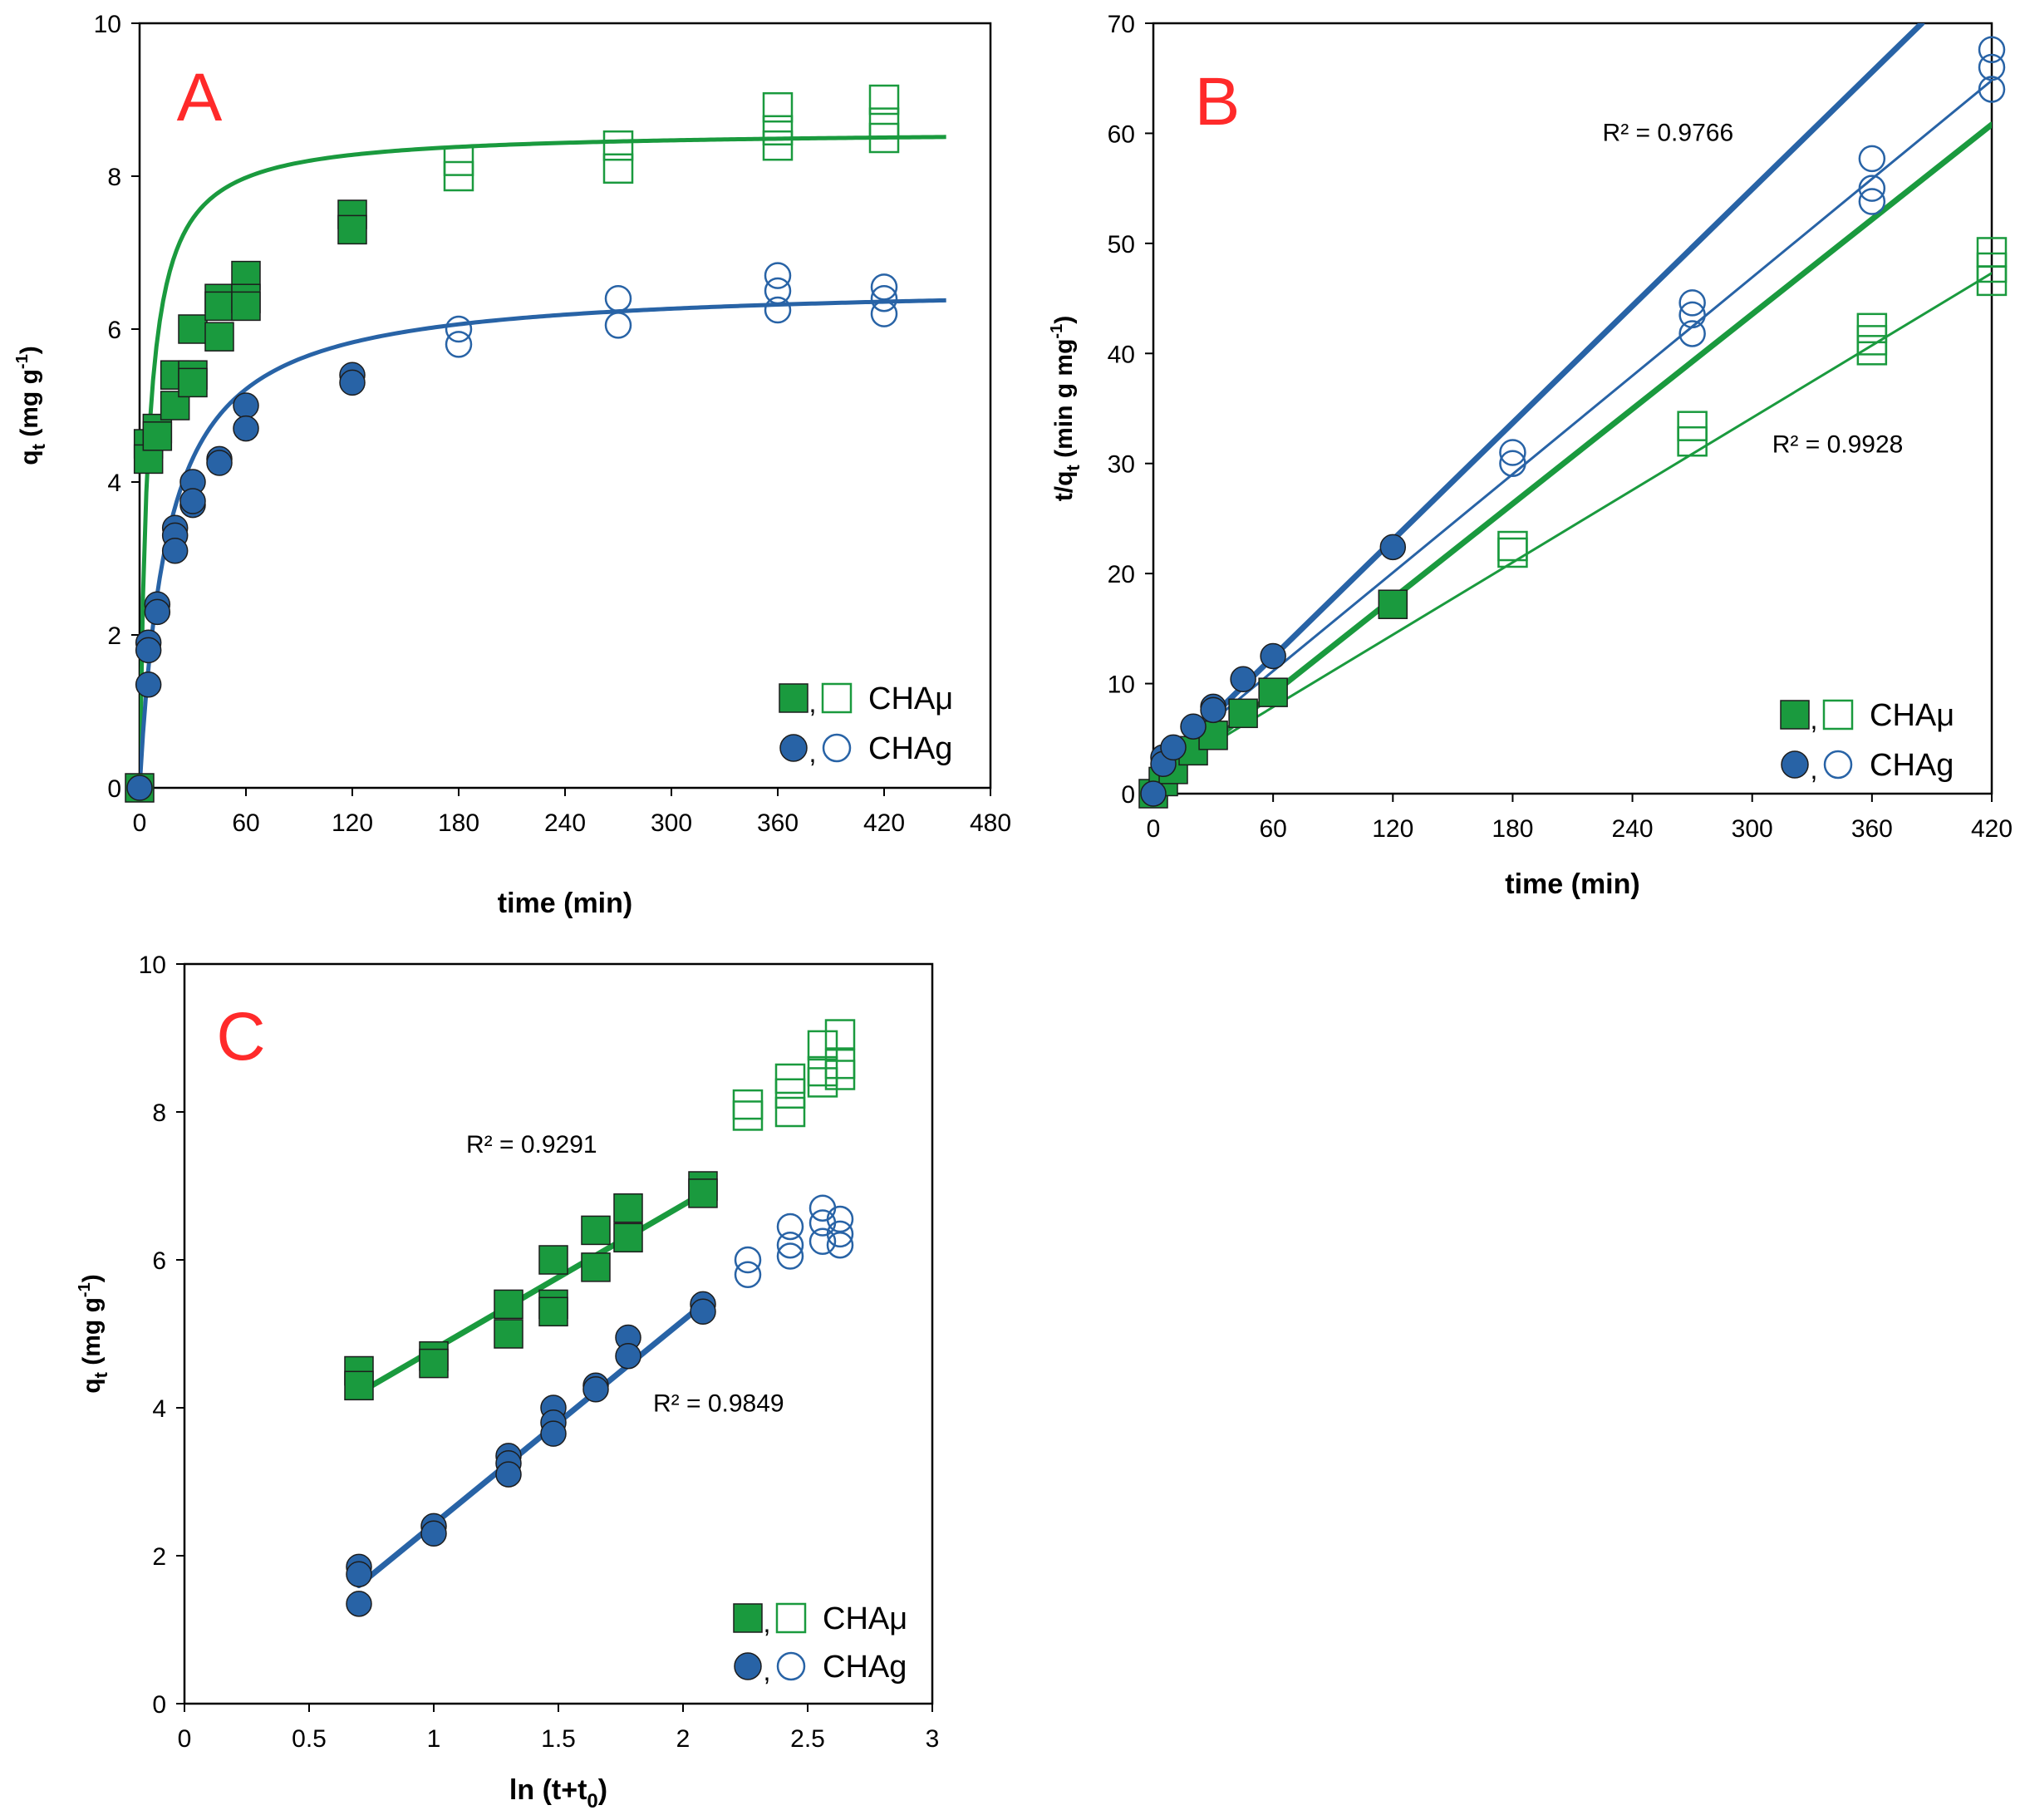 This screenshot has width=2020, height=1820. Describe the element at coordinates (718, 1403) in the screenshot. I see `r-squared-label: R² = 0.9849` at that location.